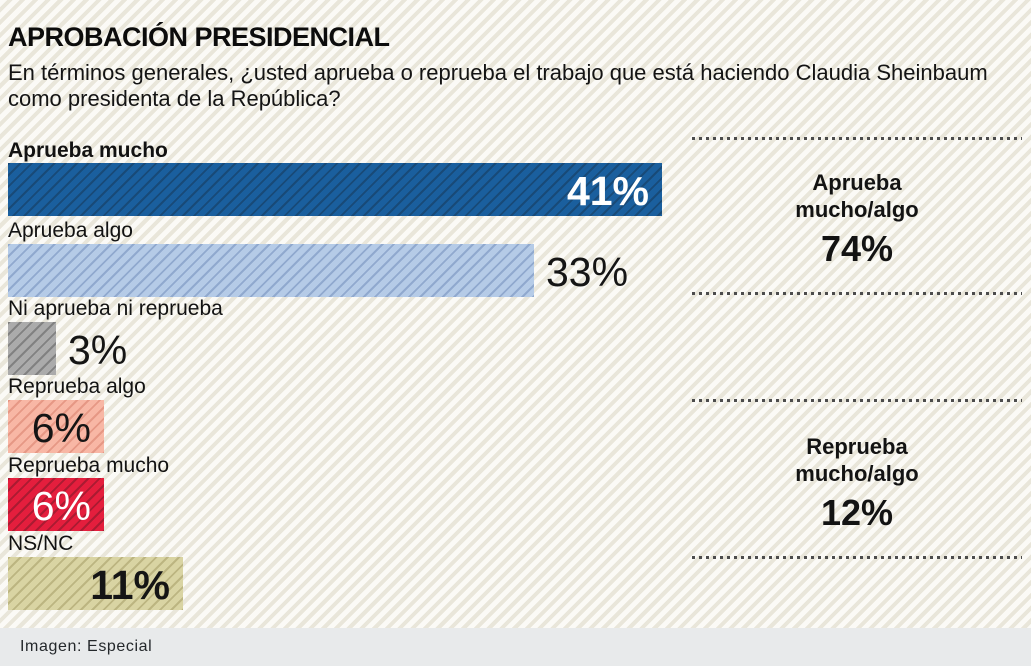  Describe the element at coordinates (77, 386) in the screenshot. I see `bar-label-reprueba-algo: Reprueba algo` at that location.